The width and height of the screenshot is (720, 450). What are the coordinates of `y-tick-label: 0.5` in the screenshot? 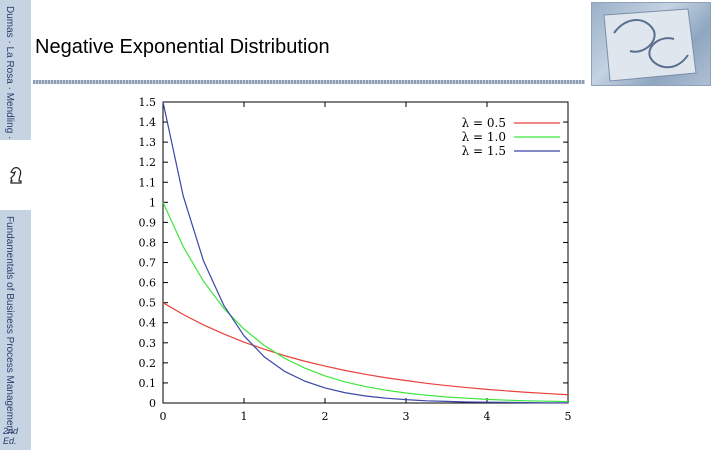 It's located at (148, 303).